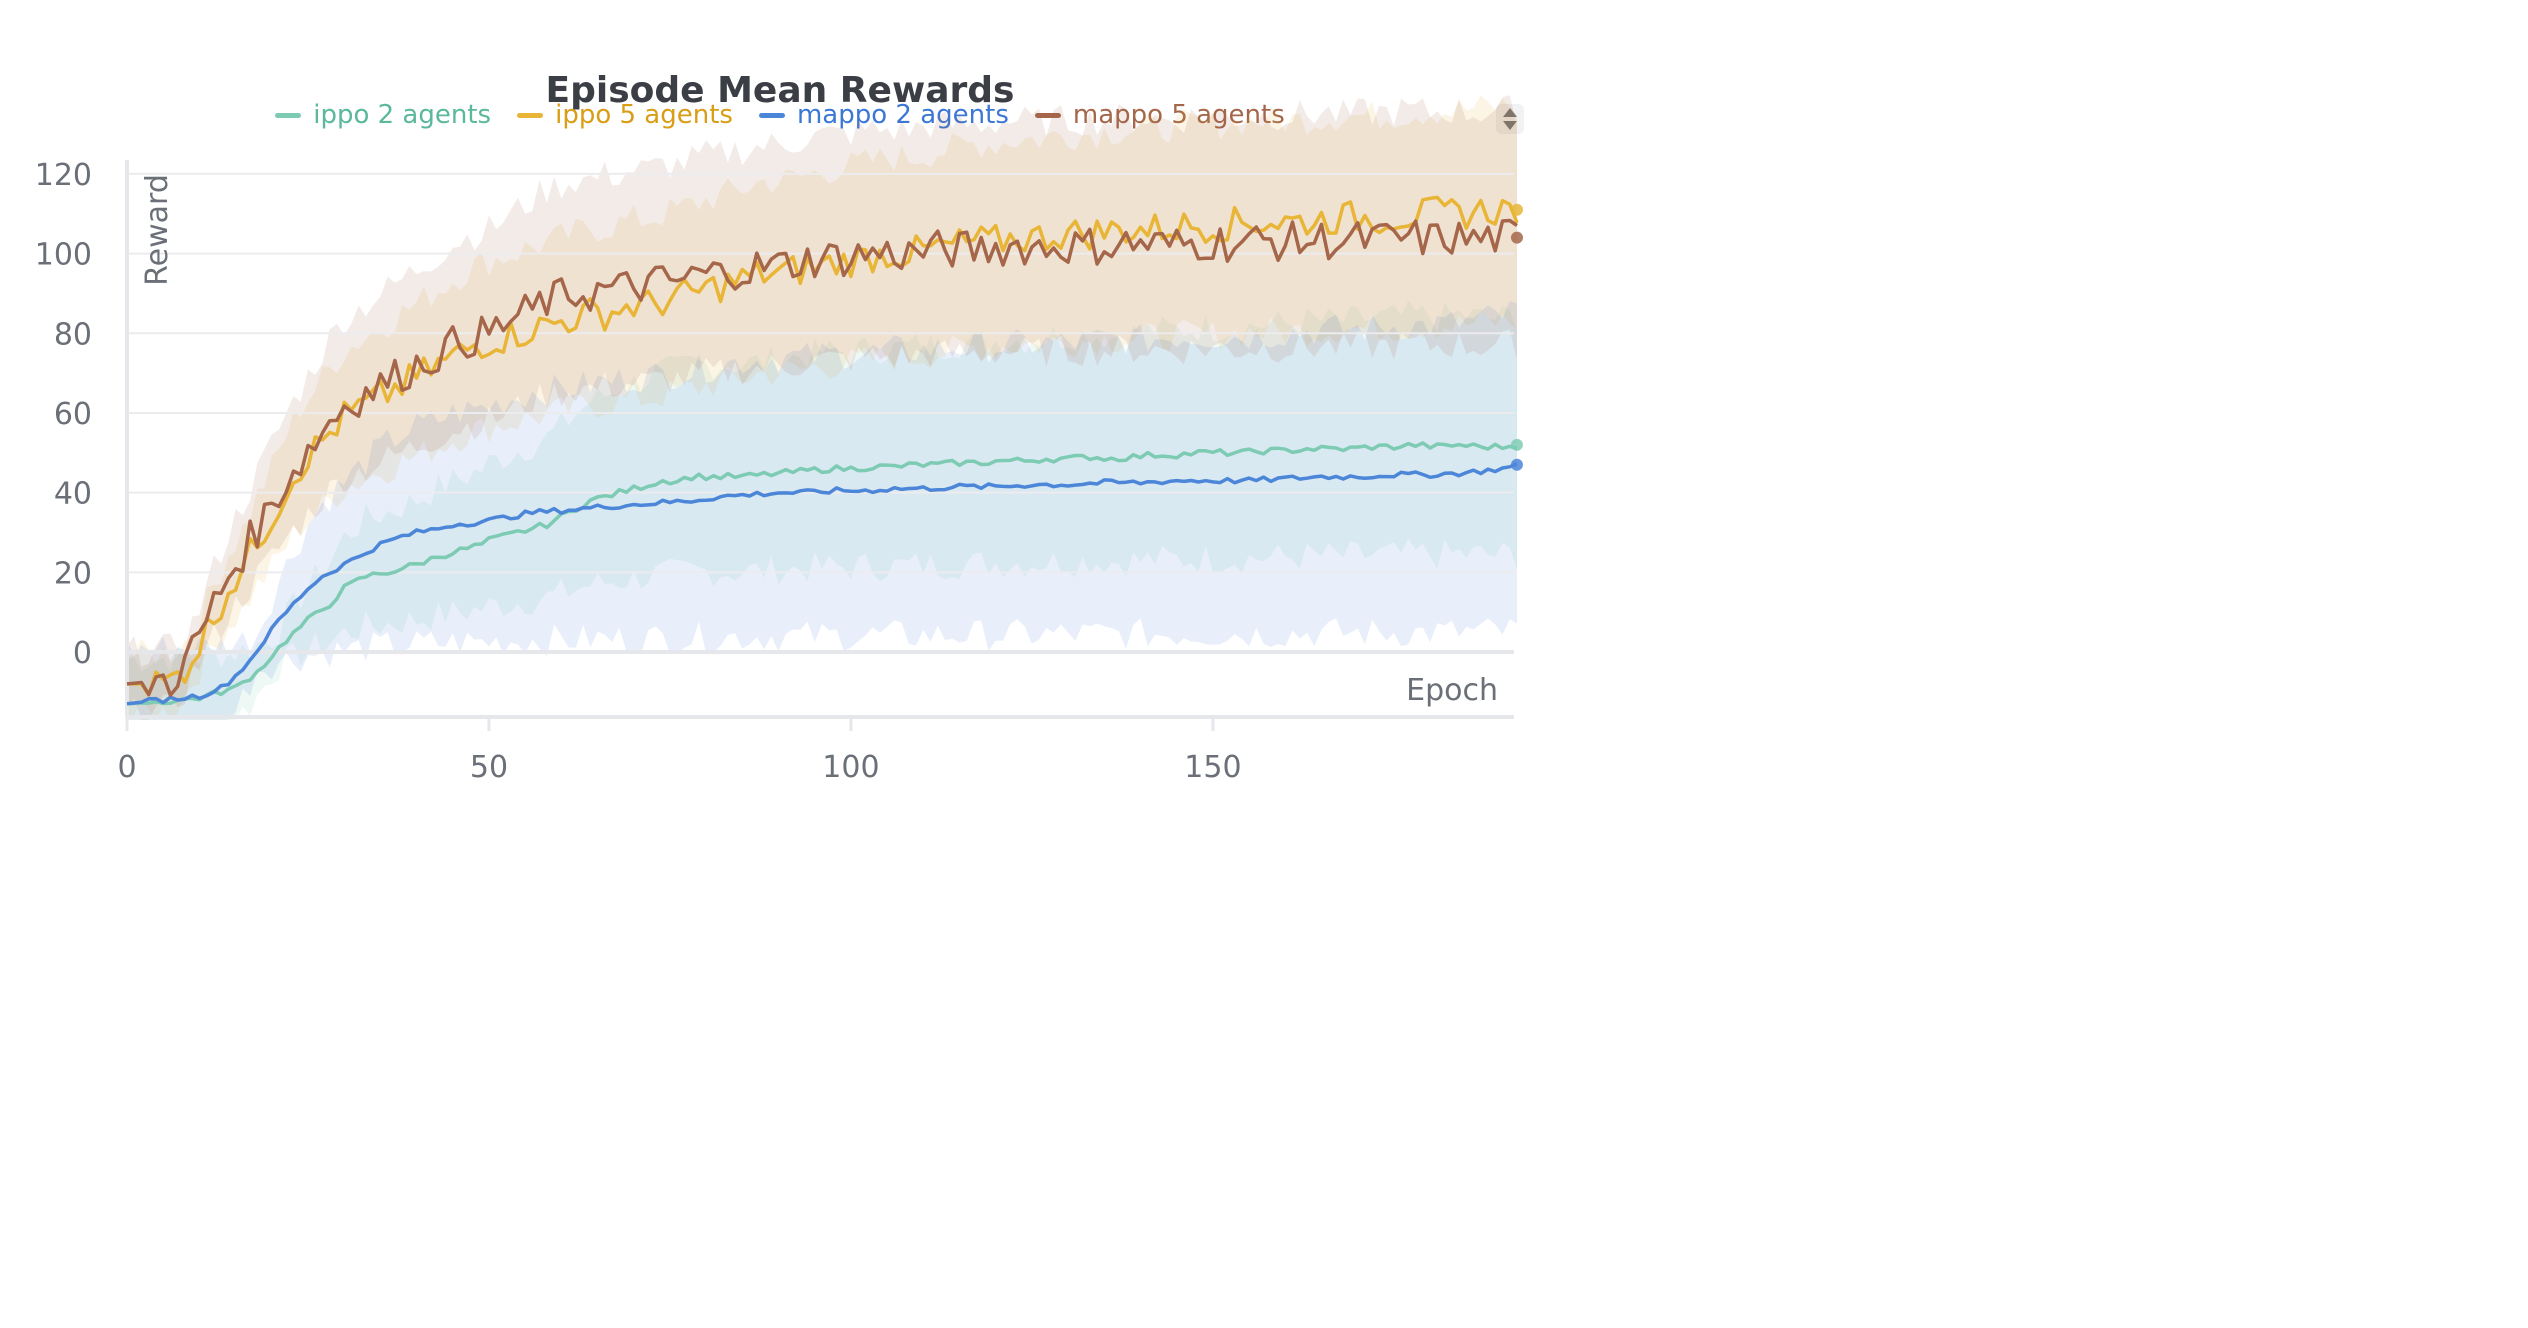 The width and height of the screenshot is (2528, 1328). What do you see at coordinates (126, 767) in the screenshot?
I see `x-tick-label: 0` at bounding box center [126, 767].